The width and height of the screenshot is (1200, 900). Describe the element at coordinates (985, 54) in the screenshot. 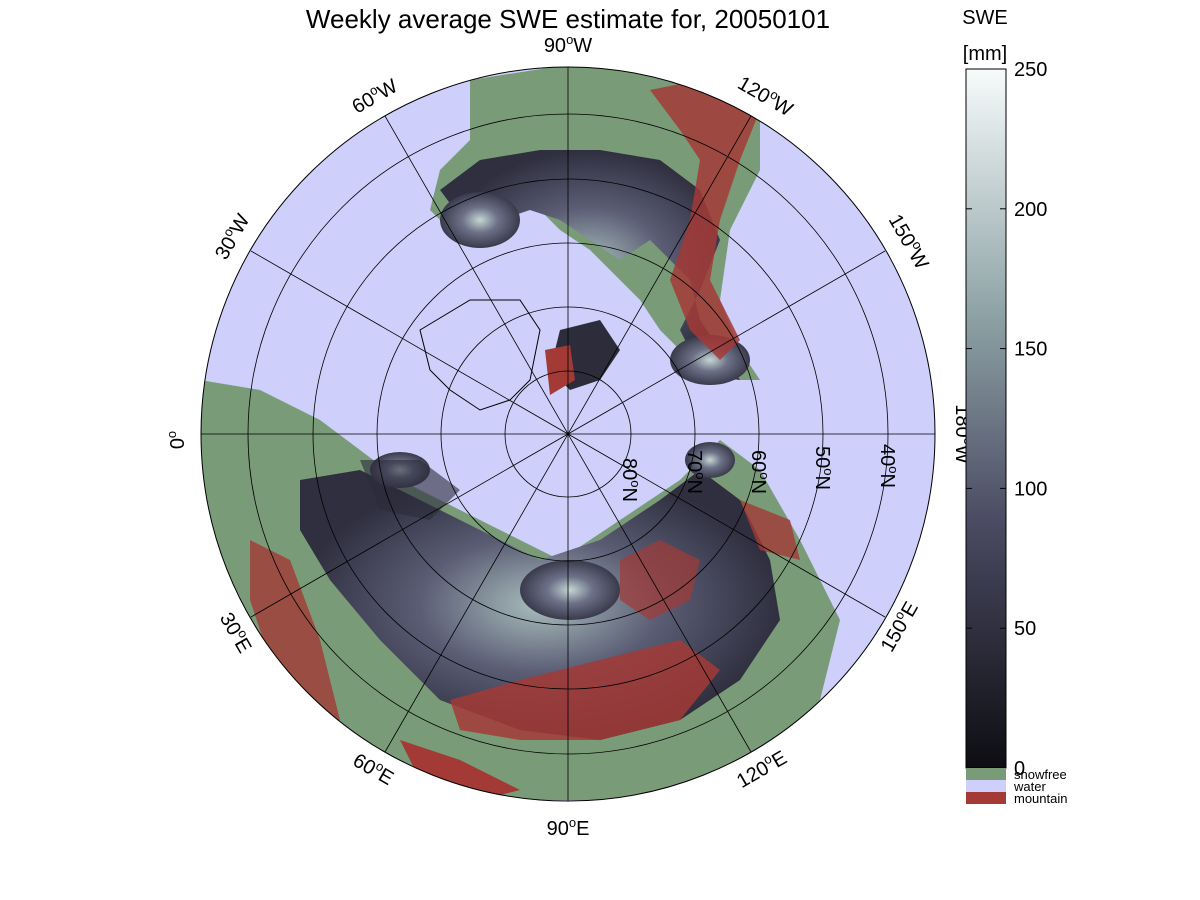

I see `colorbar-label-unit: [mm]` at that location.